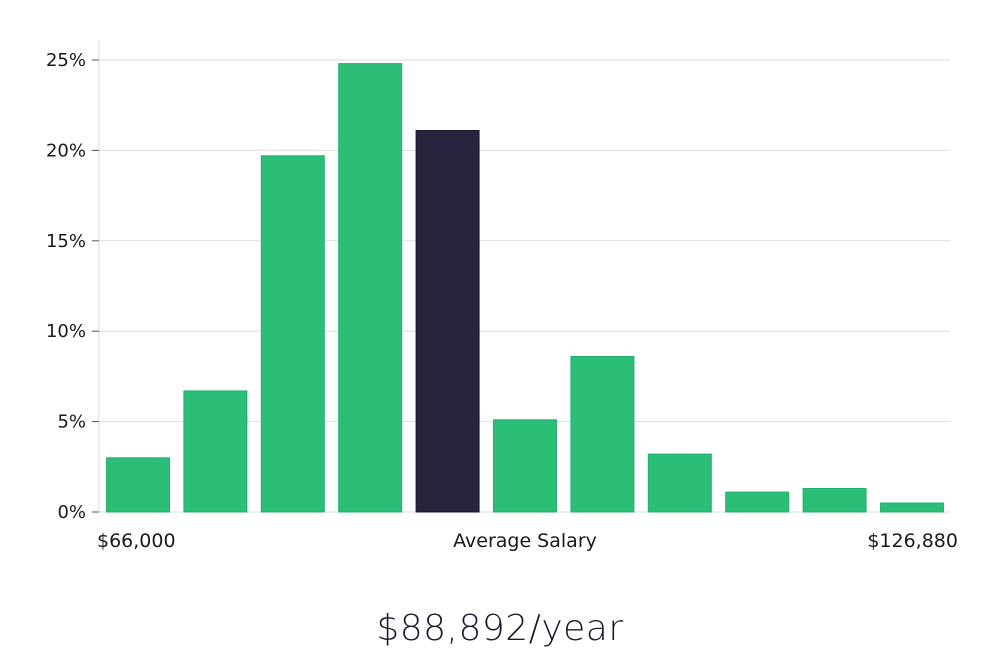 This screenshot has width=1000, height=660. What do you see at coordinates (66, 150) in the screenshot?
I see `y-tick-label: 20%` at bounding box center [66, 150].